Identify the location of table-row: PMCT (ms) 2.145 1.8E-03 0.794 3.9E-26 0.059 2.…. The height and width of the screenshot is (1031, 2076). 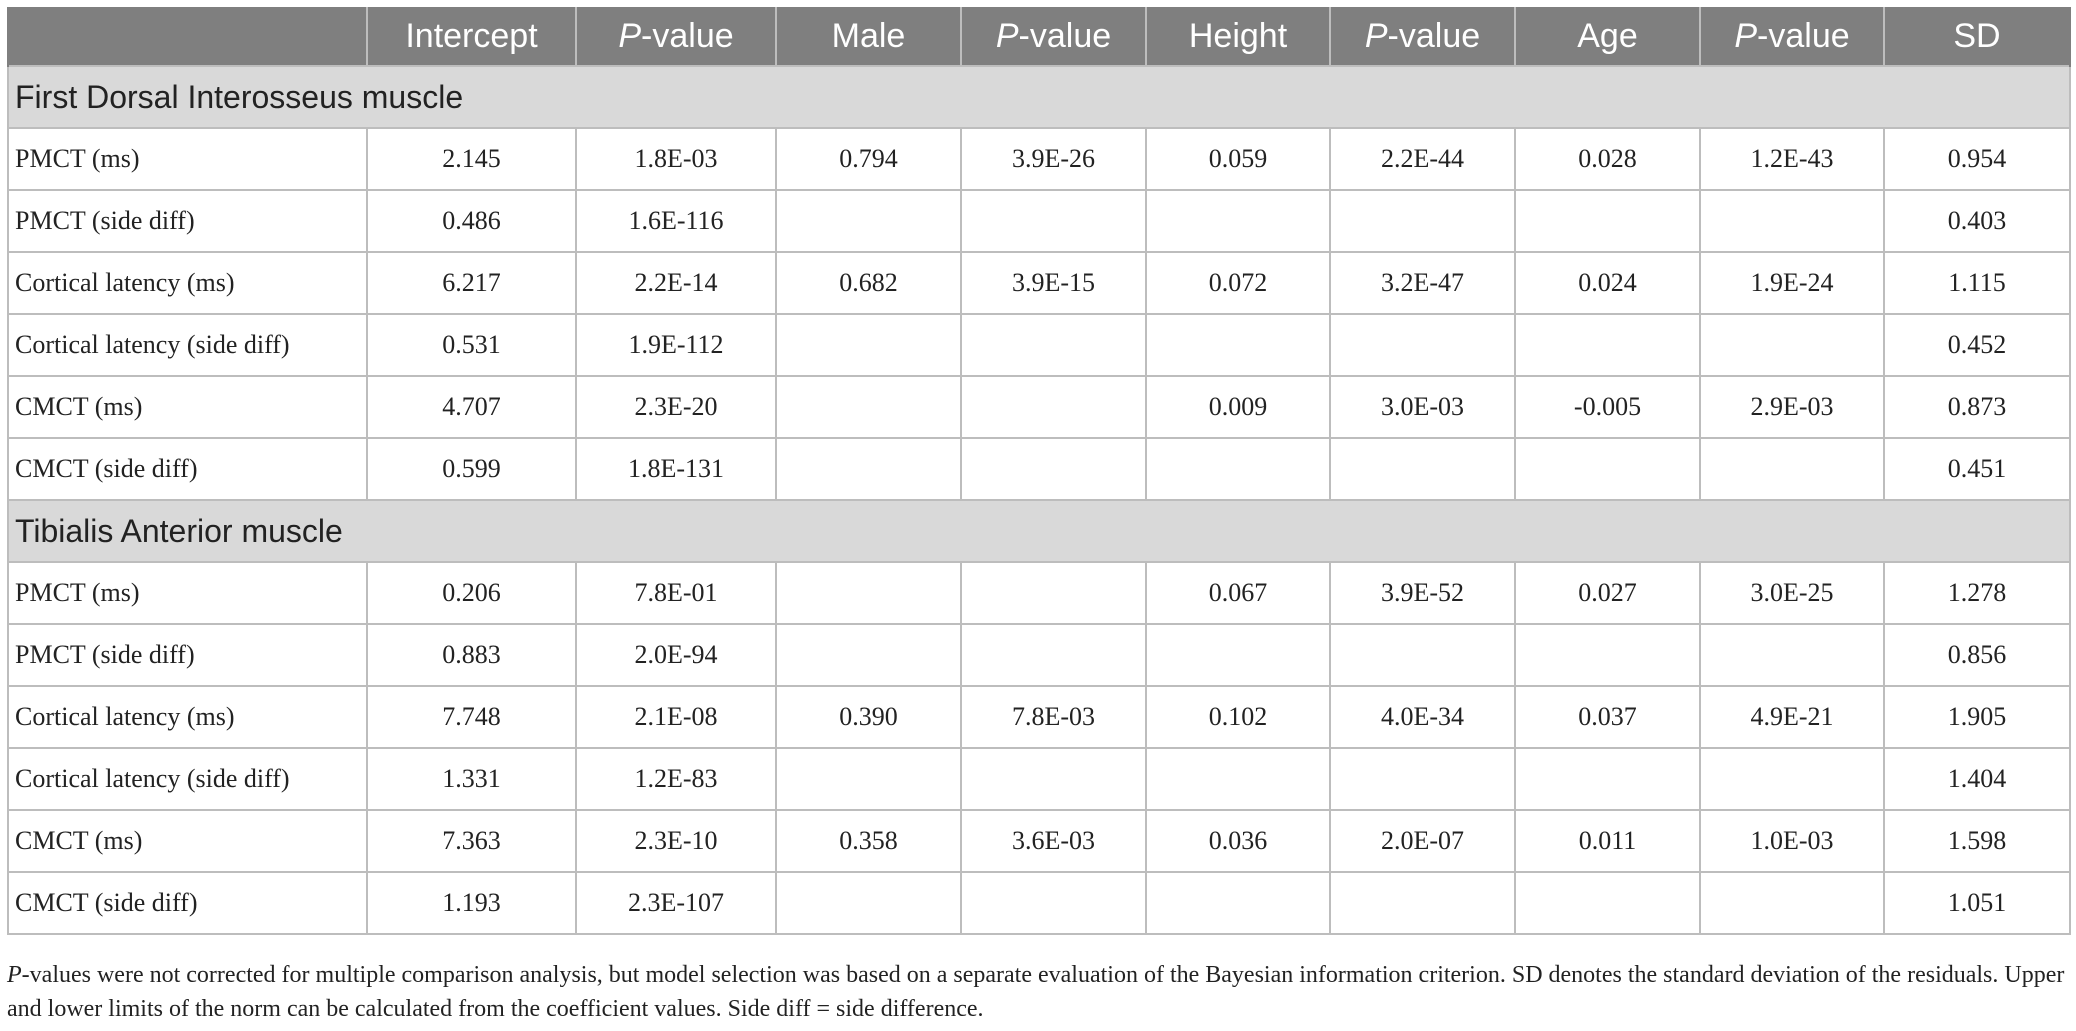
(1039, 159).